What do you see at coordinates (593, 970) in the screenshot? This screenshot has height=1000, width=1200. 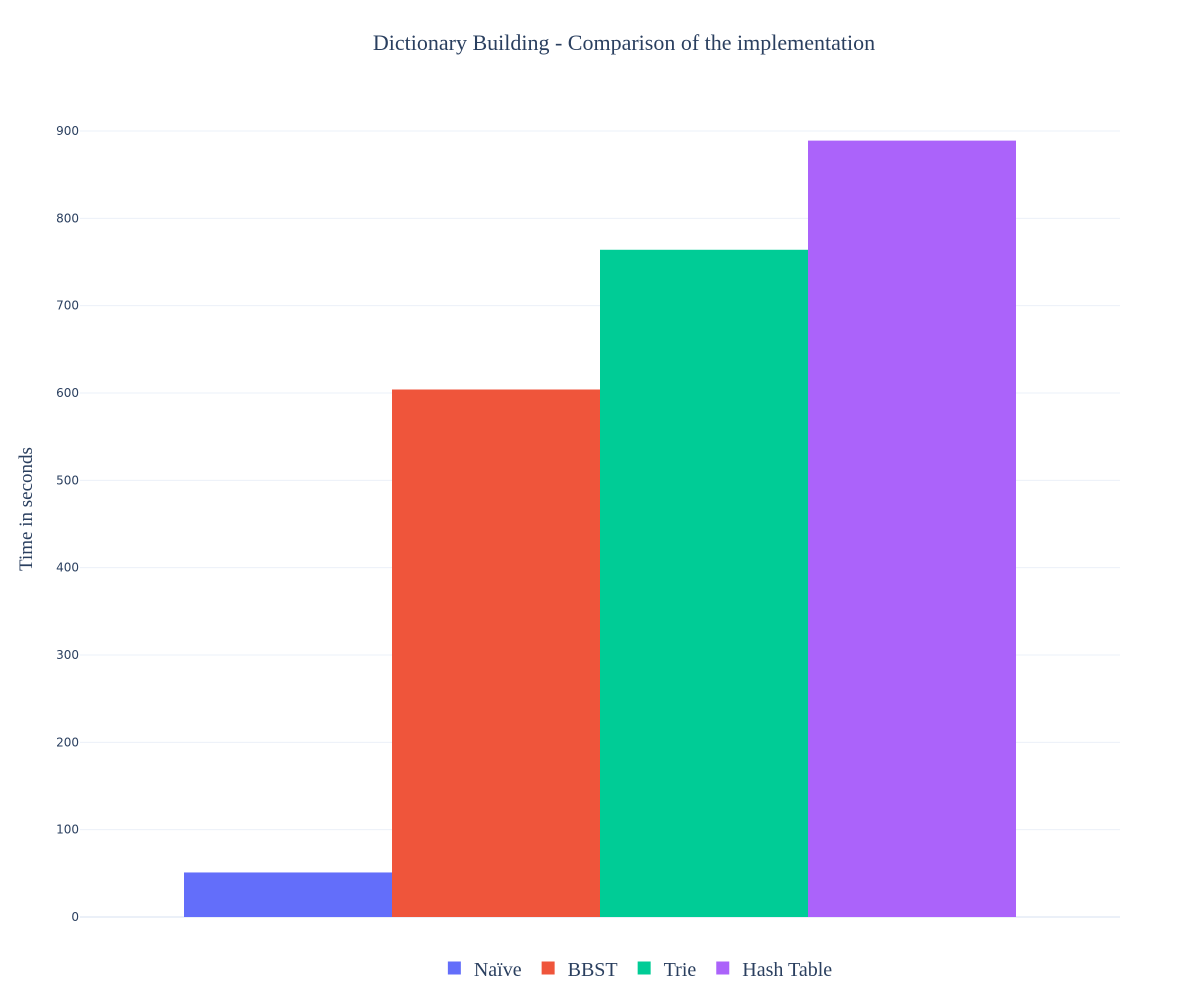 I see `legend-label: BBST` at bounding box center [593, 970].